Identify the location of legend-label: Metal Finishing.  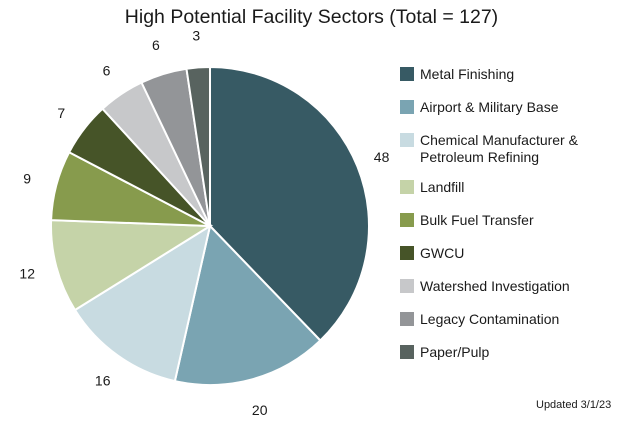
(467, 74).